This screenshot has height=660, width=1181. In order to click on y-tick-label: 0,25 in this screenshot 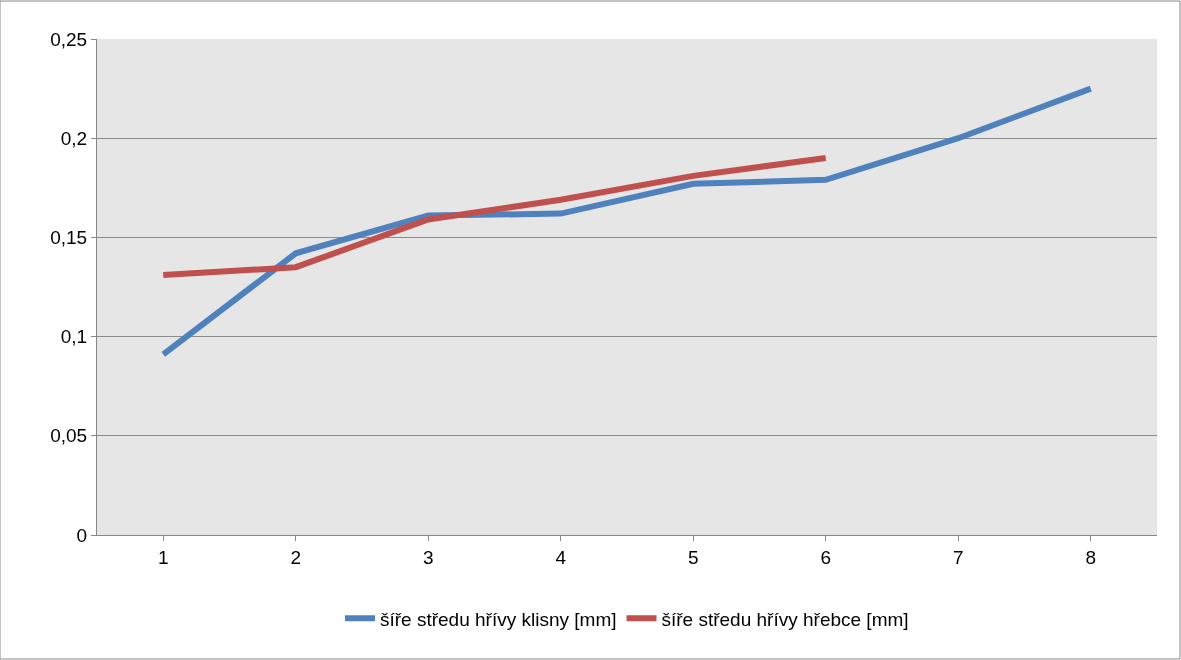, I will do `click(69, 39)`.